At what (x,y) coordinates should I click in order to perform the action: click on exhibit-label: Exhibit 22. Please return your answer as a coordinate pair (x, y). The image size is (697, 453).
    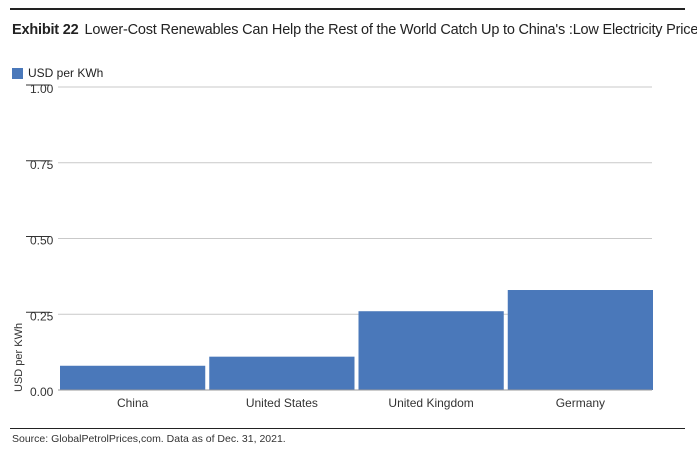
    Looking at the image, I should click on (45, 30).